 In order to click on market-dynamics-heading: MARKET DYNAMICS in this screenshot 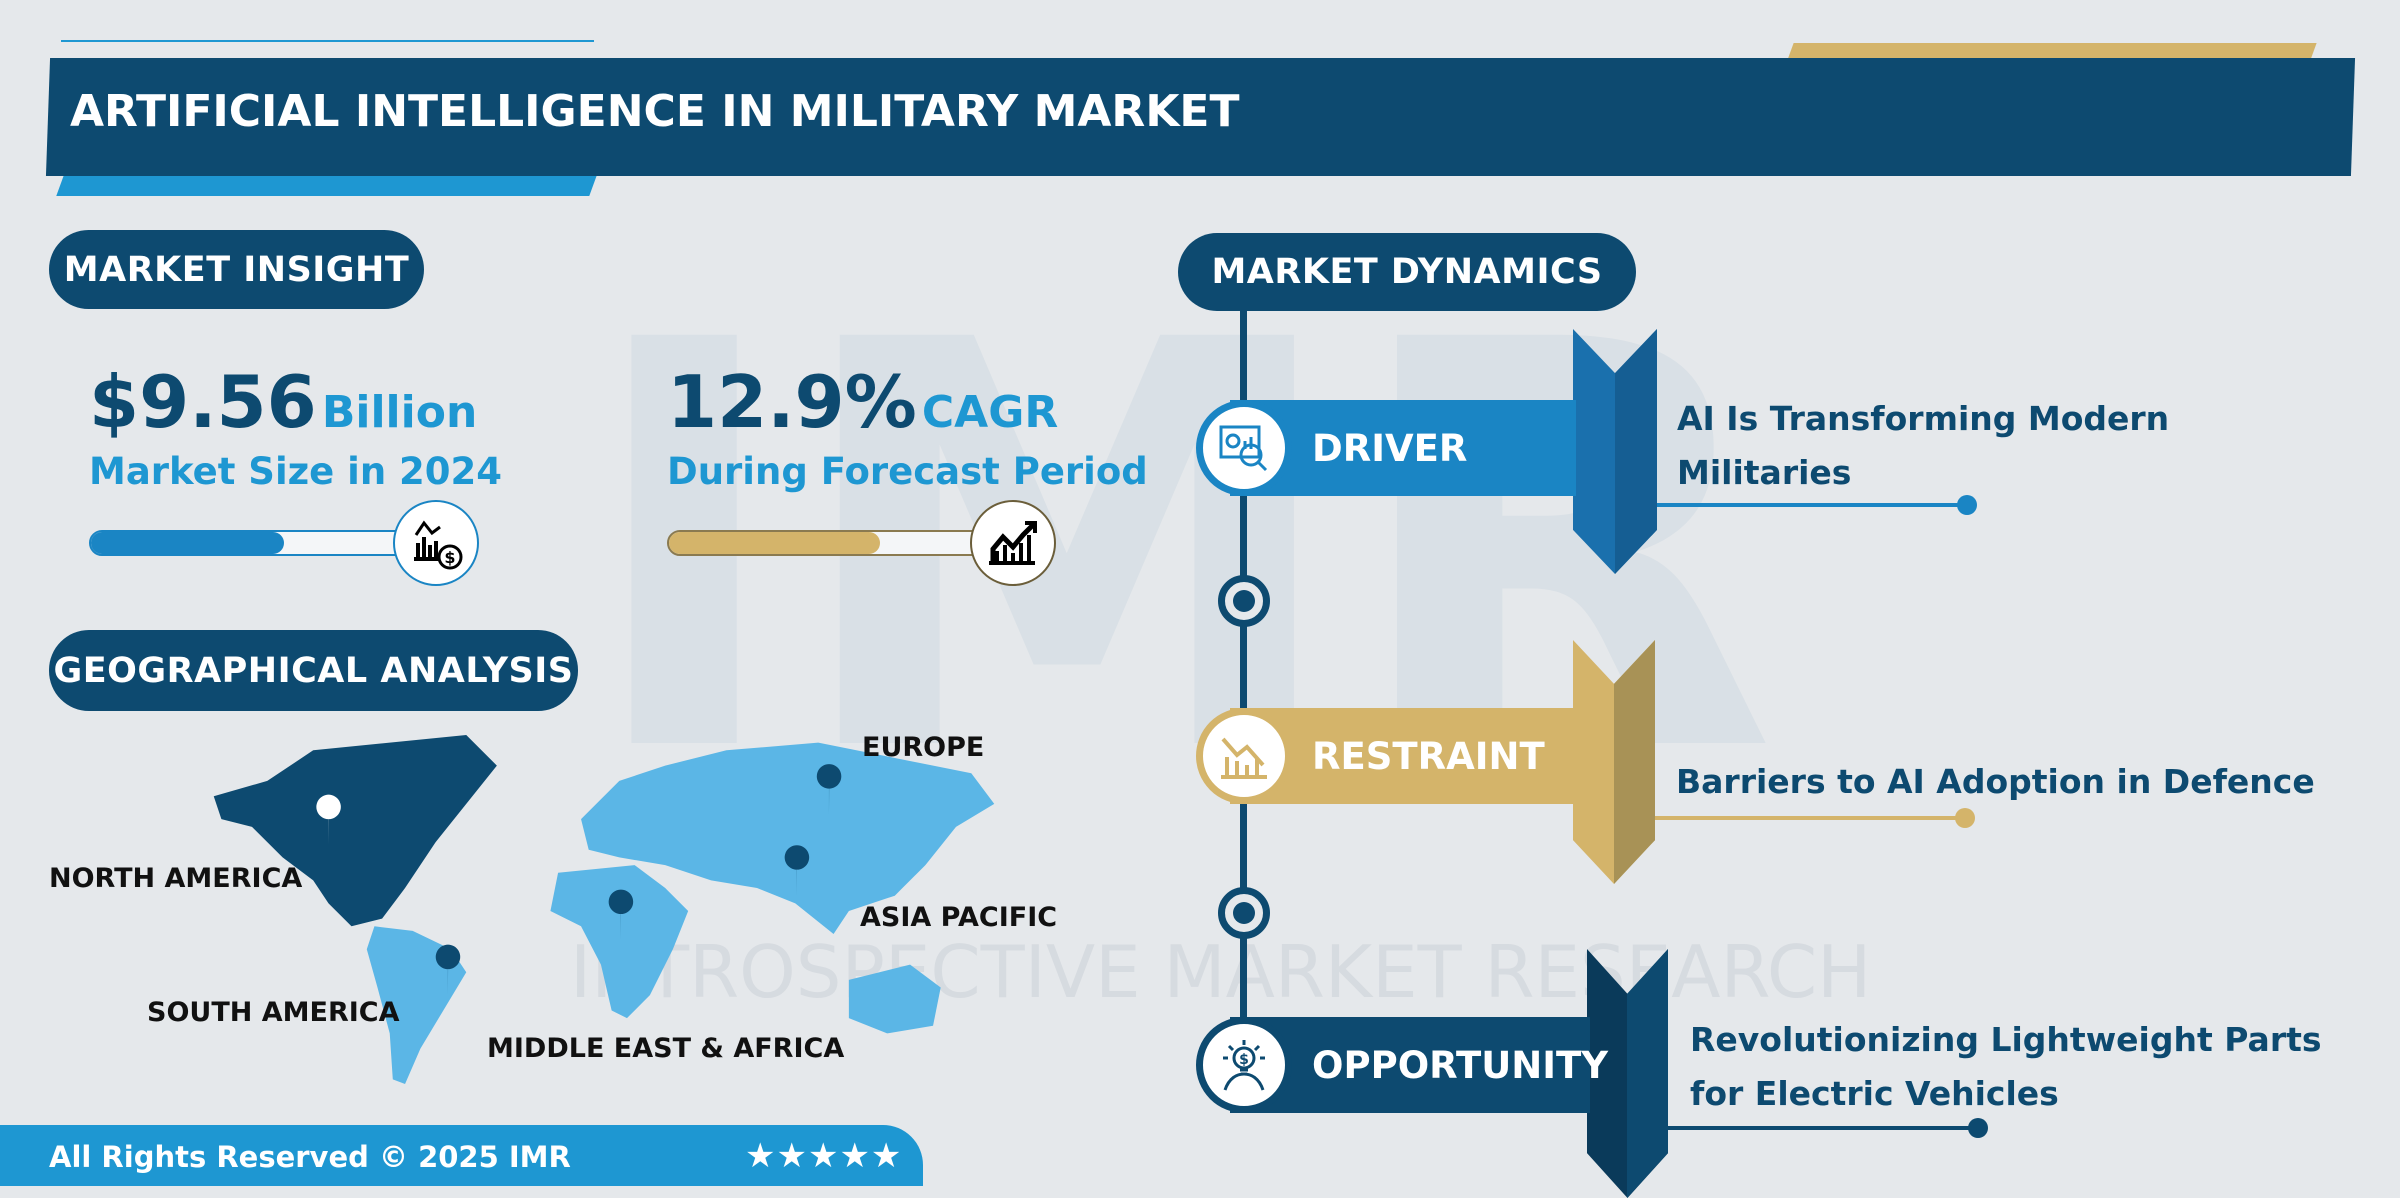, I will do `click(1407, 272)`.